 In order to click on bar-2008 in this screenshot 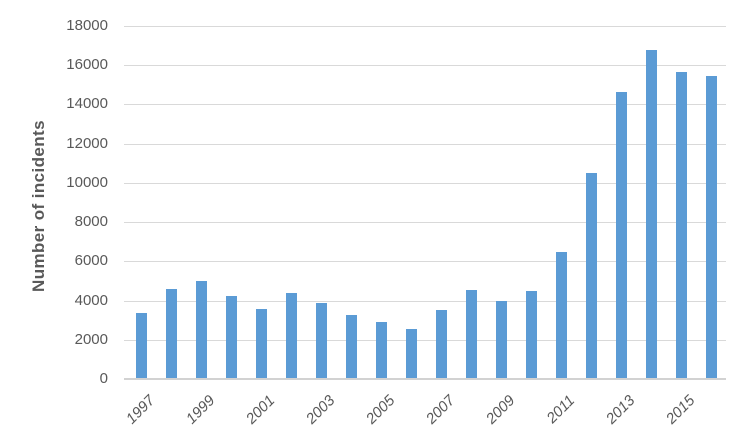, I will do `click(471, 334)`.